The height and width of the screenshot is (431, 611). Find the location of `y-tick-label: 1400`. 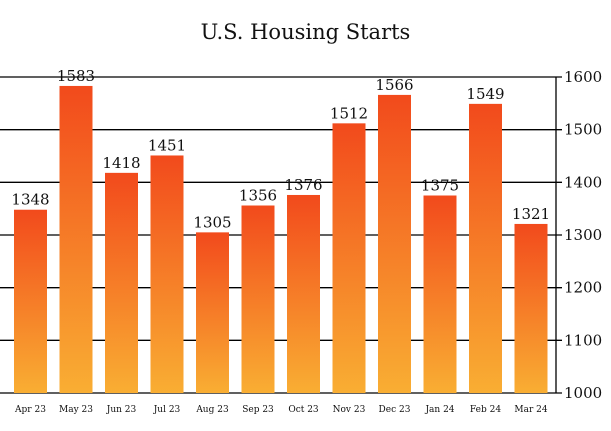

y-tick-label: 1400 is located at coordinates (583, 182).